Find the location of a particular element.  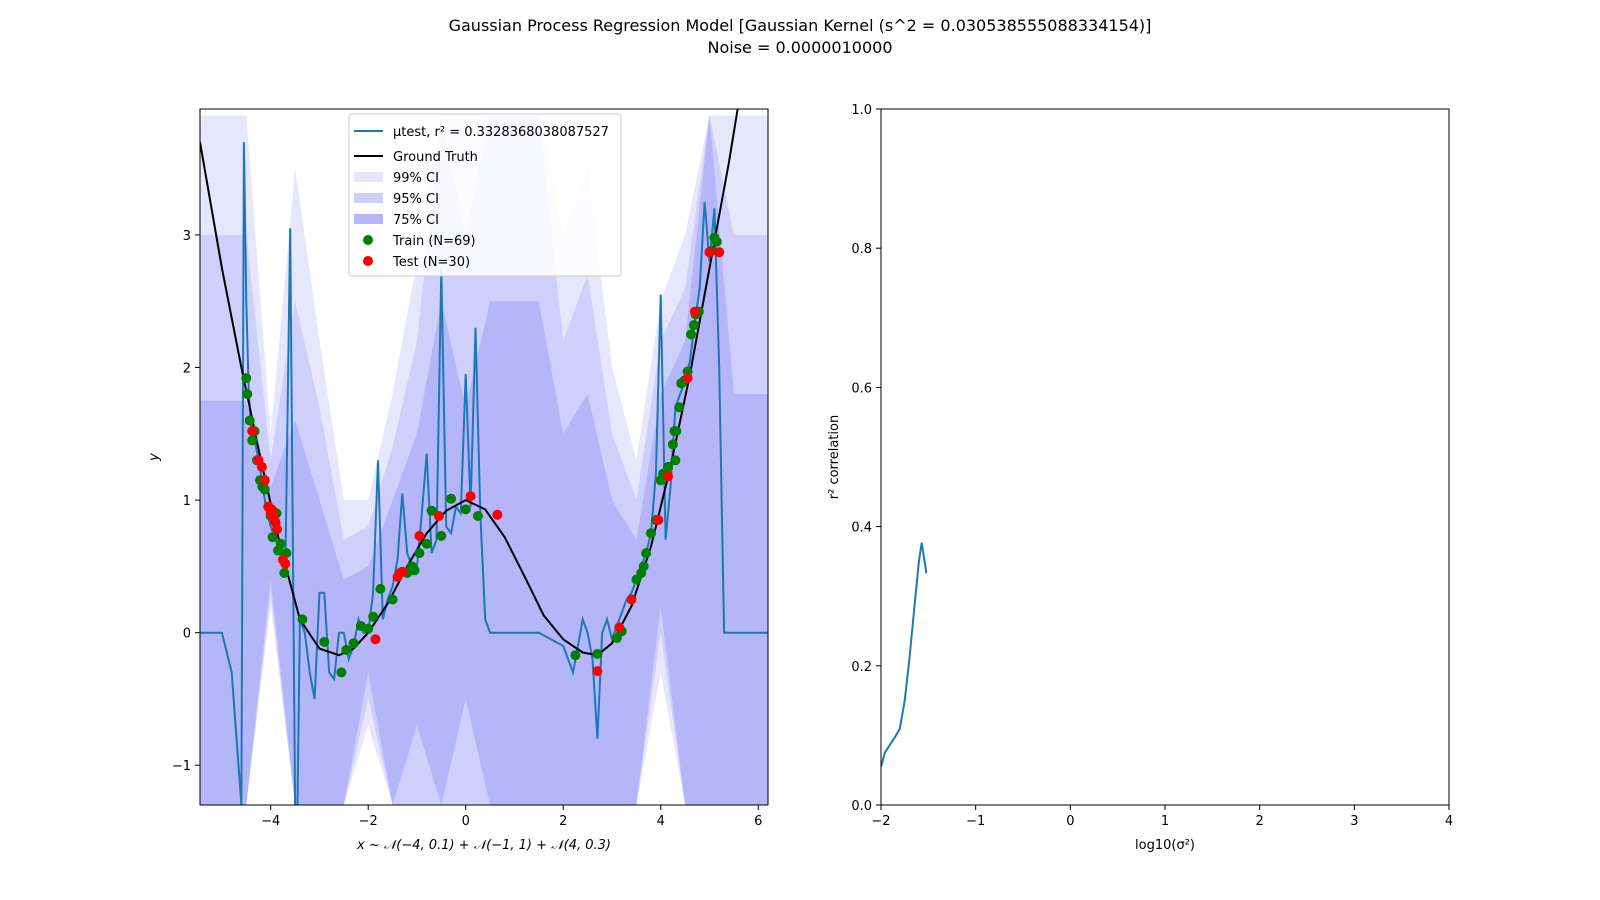

legend-ci75-swatch is located at coordinates (368, 219).